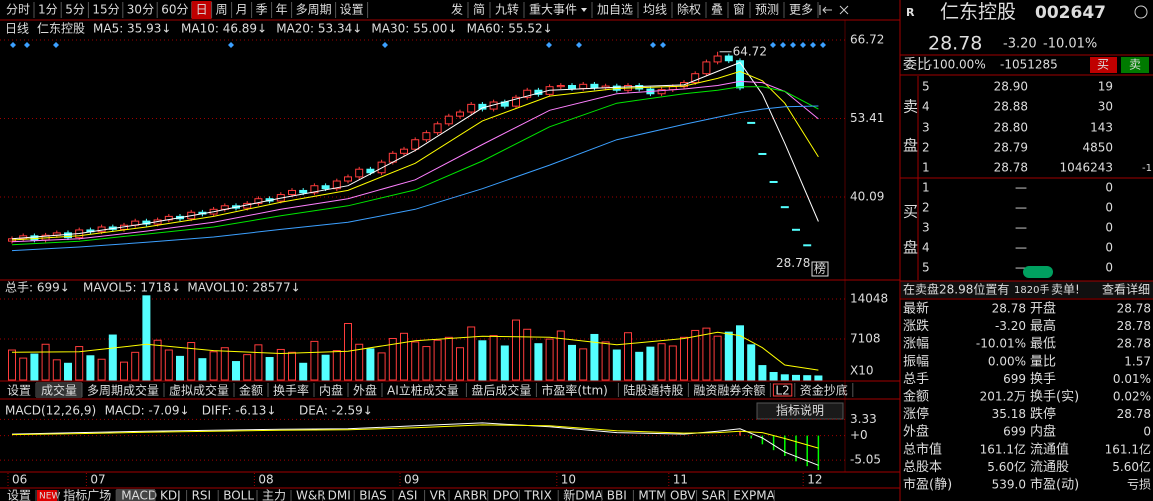 The width and height of the screenshot is (1153, 501). Describe the element at coordinates (140, 10) in the screenshot. I see `toolbar-button: 30分` at that location.